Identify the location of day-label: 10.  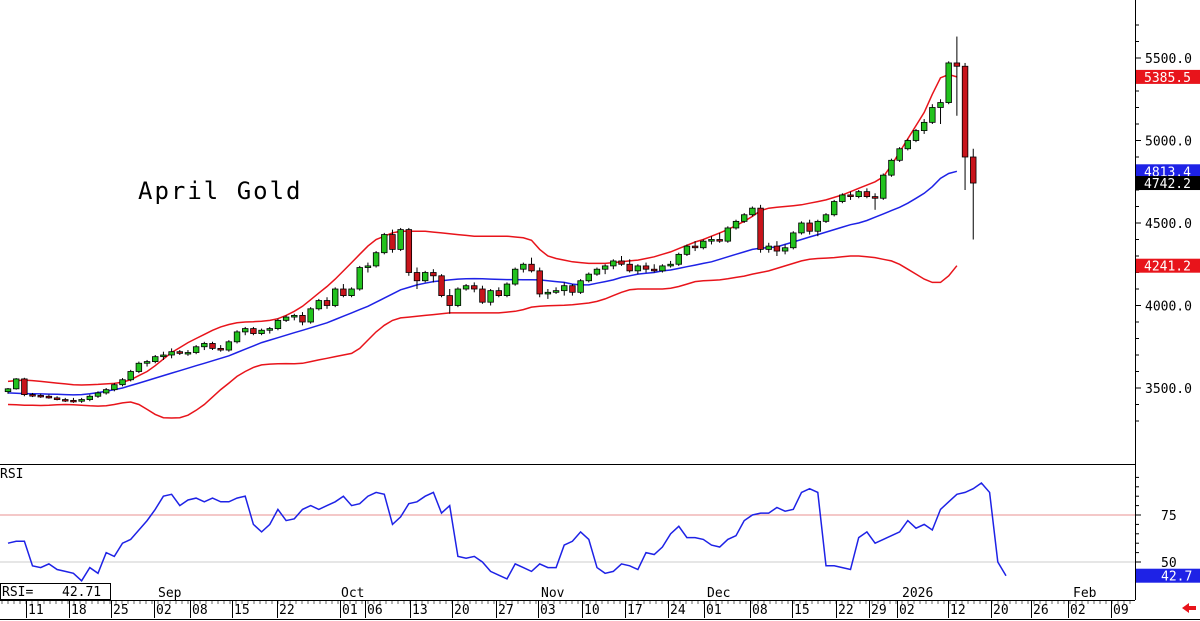
(592, 610).